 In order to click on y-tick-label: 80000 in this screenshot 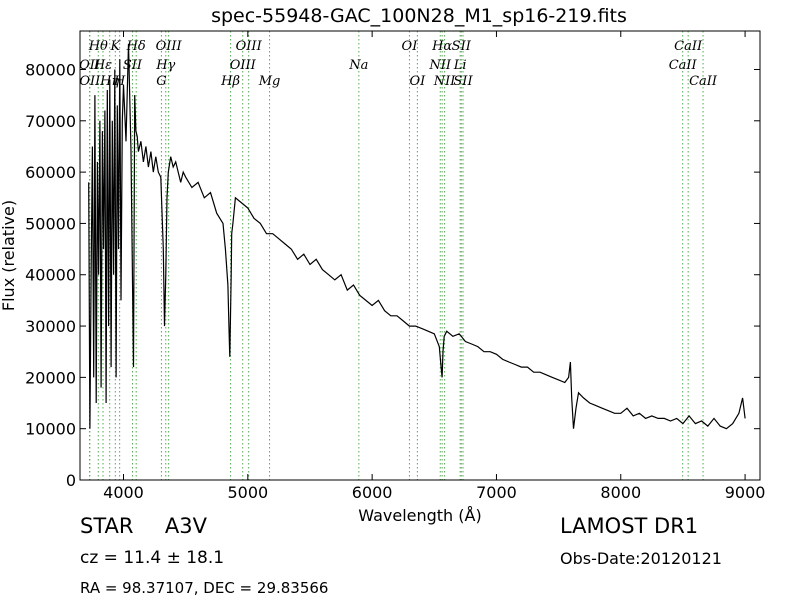, I will do `click(50, 69)`.